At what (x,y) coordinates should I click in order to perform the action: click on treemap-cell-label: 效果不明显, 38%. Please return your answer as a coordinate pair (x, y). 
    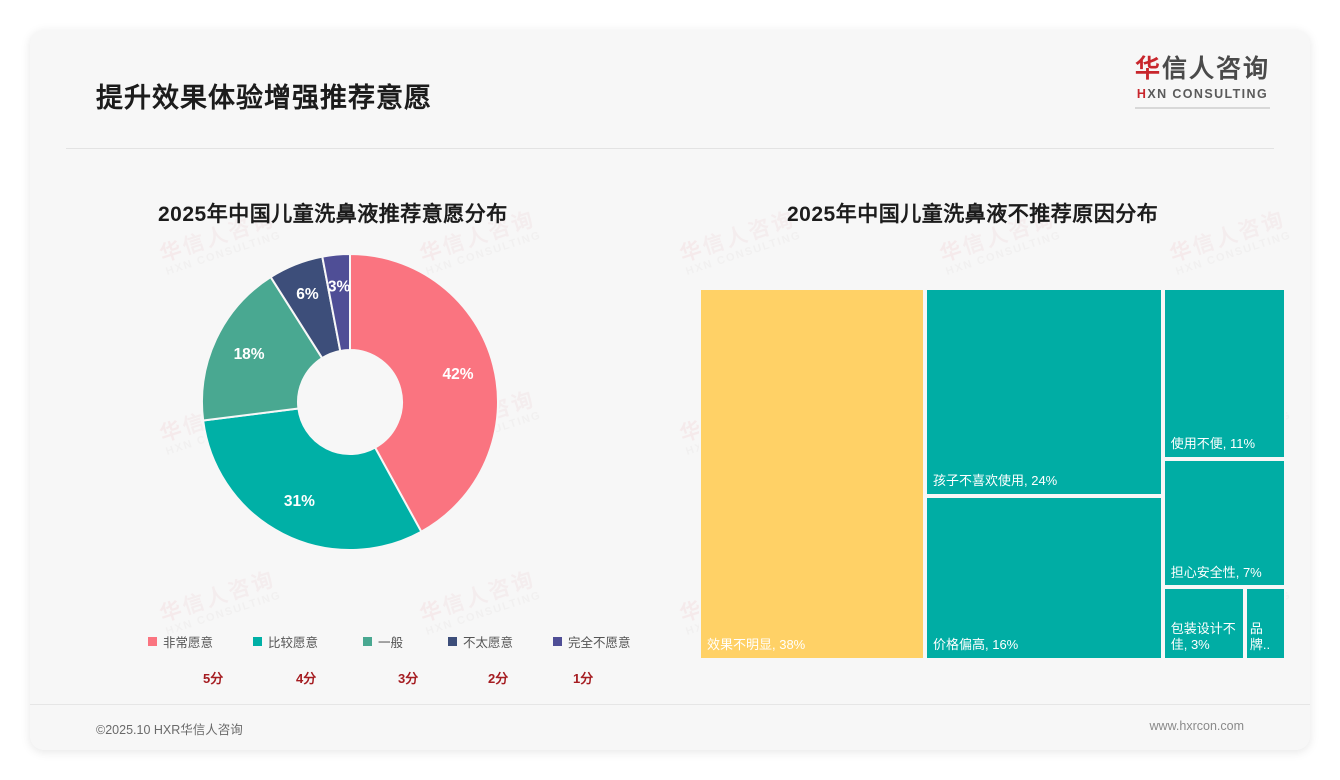
    Looking at the image, I should click on (756, 645).